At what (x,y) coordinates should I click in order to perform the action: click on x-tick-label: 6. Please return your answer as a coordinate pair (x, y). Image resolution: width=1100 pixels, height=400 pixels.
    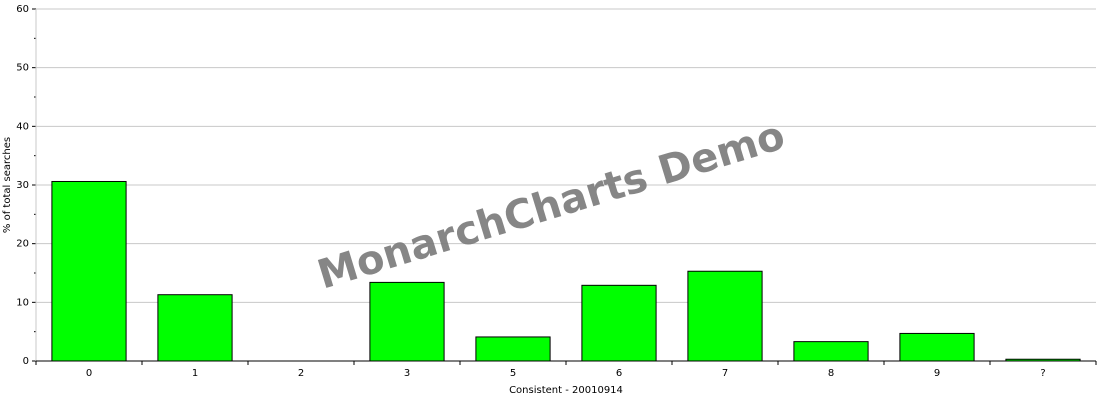
    Looking at the image, I should click on (619, 373).